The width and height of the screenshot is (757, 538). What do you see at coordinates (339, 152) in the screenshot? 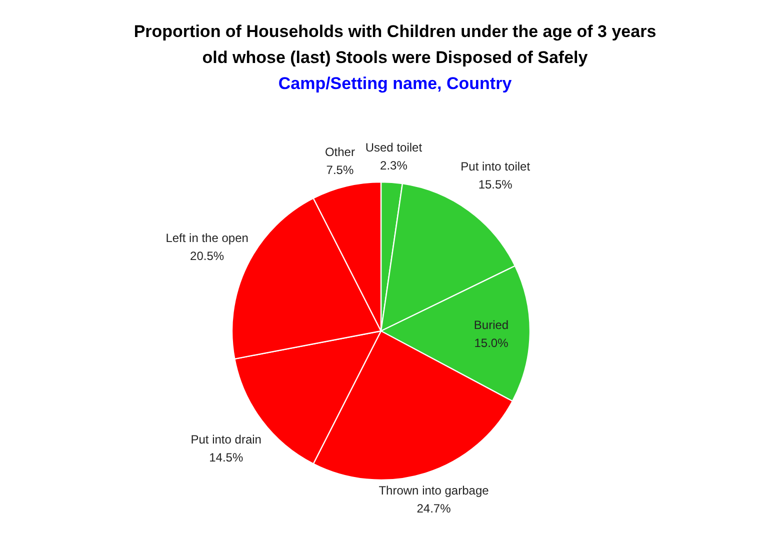
I see `slice-label: Other` at bounding box center [339, 152].